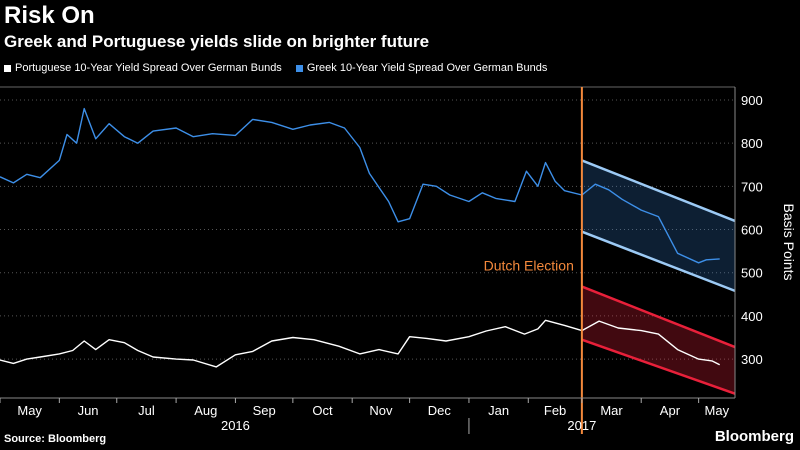 The height and width of the screenshot is (450, 800). What do you see at coordinates (498, 410) in the screenshot?
I see `x-tick-label-jan-8: Jan` at bounding box center [498, 410].